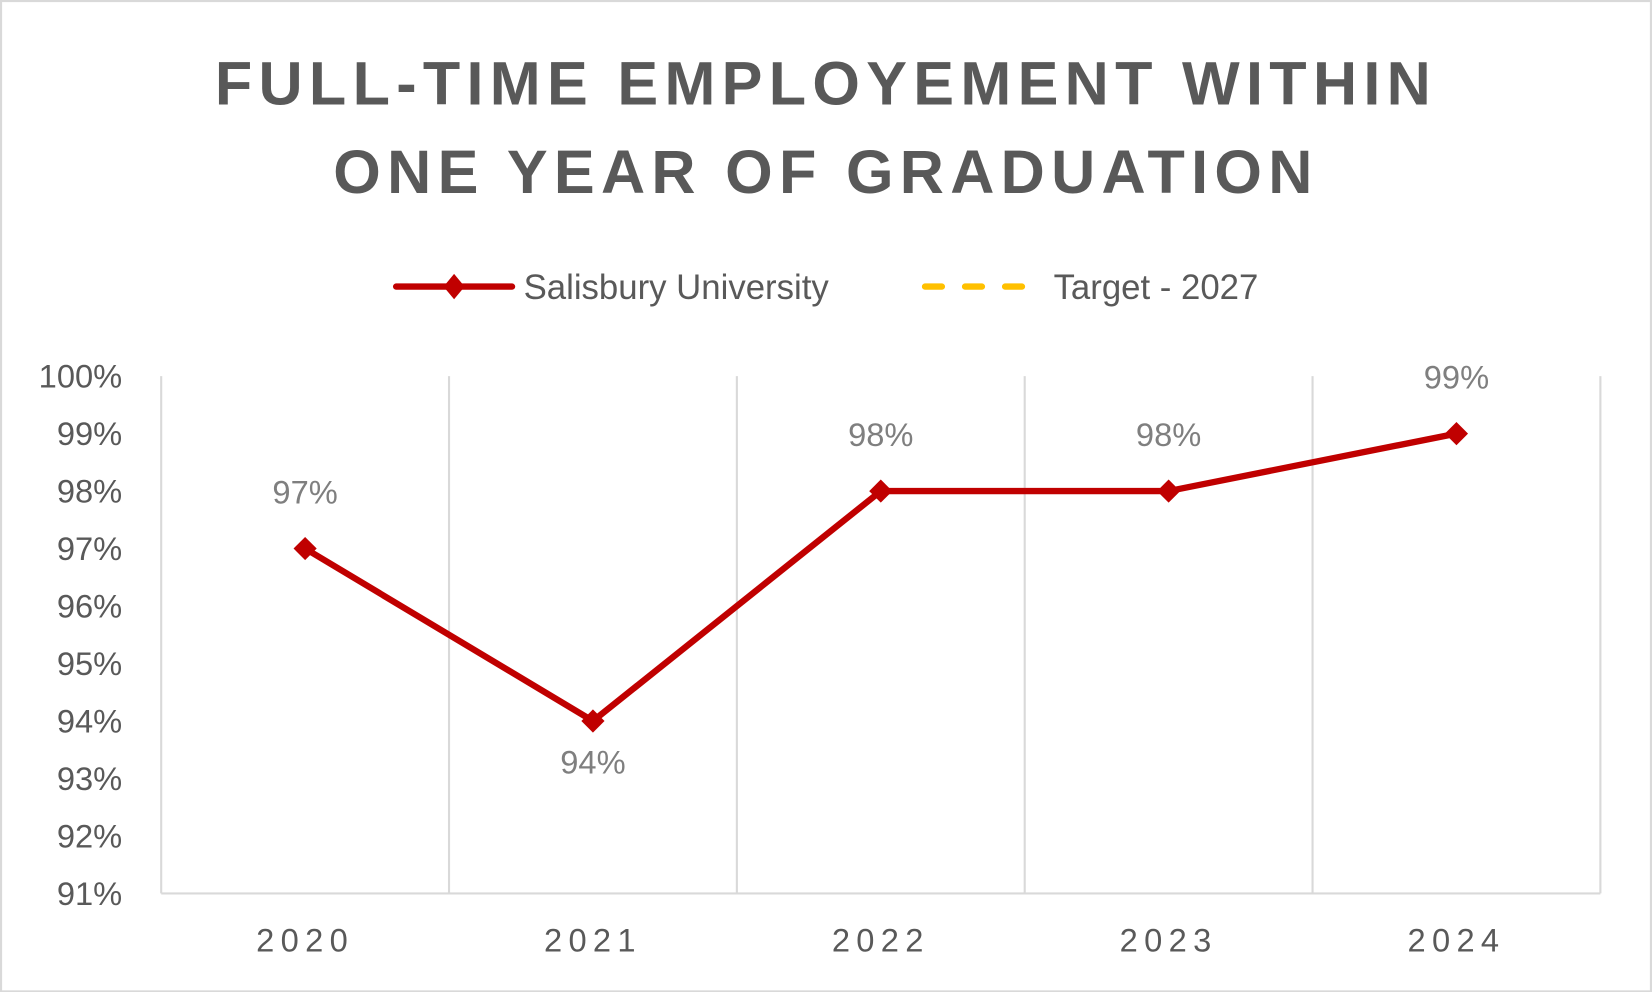 The width and height of the screenshot is (1652, 992). I want to click on legend-item-target: Target - 2027, so click(1090, 288).